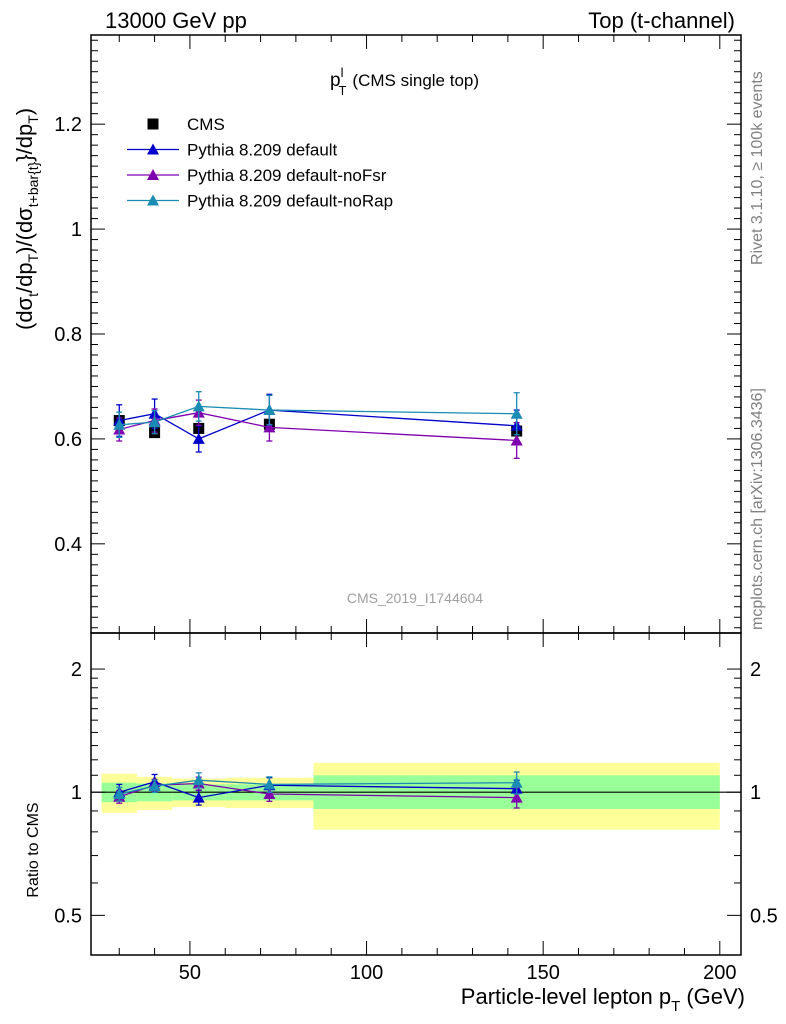  What do you see at coordinates (26, 219) in the screenshot?
I see `y-axis-label-top: (dσt/dpT)/(dσt+bar{t}}/dpT)` at bounding box center [26, 219].